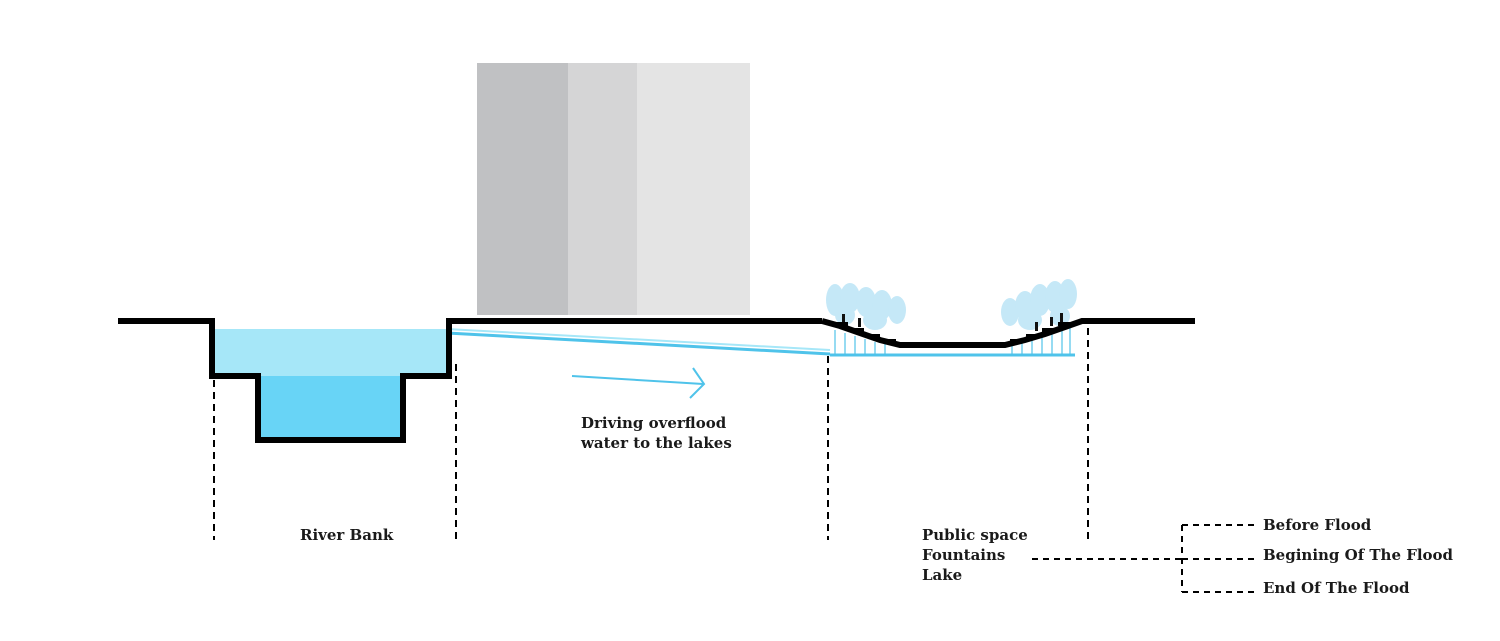 The width and height of the screenshot is (1500, 641). What do you see at coordinates (953, 332) in the screenshot?
I see `lake-terraces` at bounding box center [953, 332].